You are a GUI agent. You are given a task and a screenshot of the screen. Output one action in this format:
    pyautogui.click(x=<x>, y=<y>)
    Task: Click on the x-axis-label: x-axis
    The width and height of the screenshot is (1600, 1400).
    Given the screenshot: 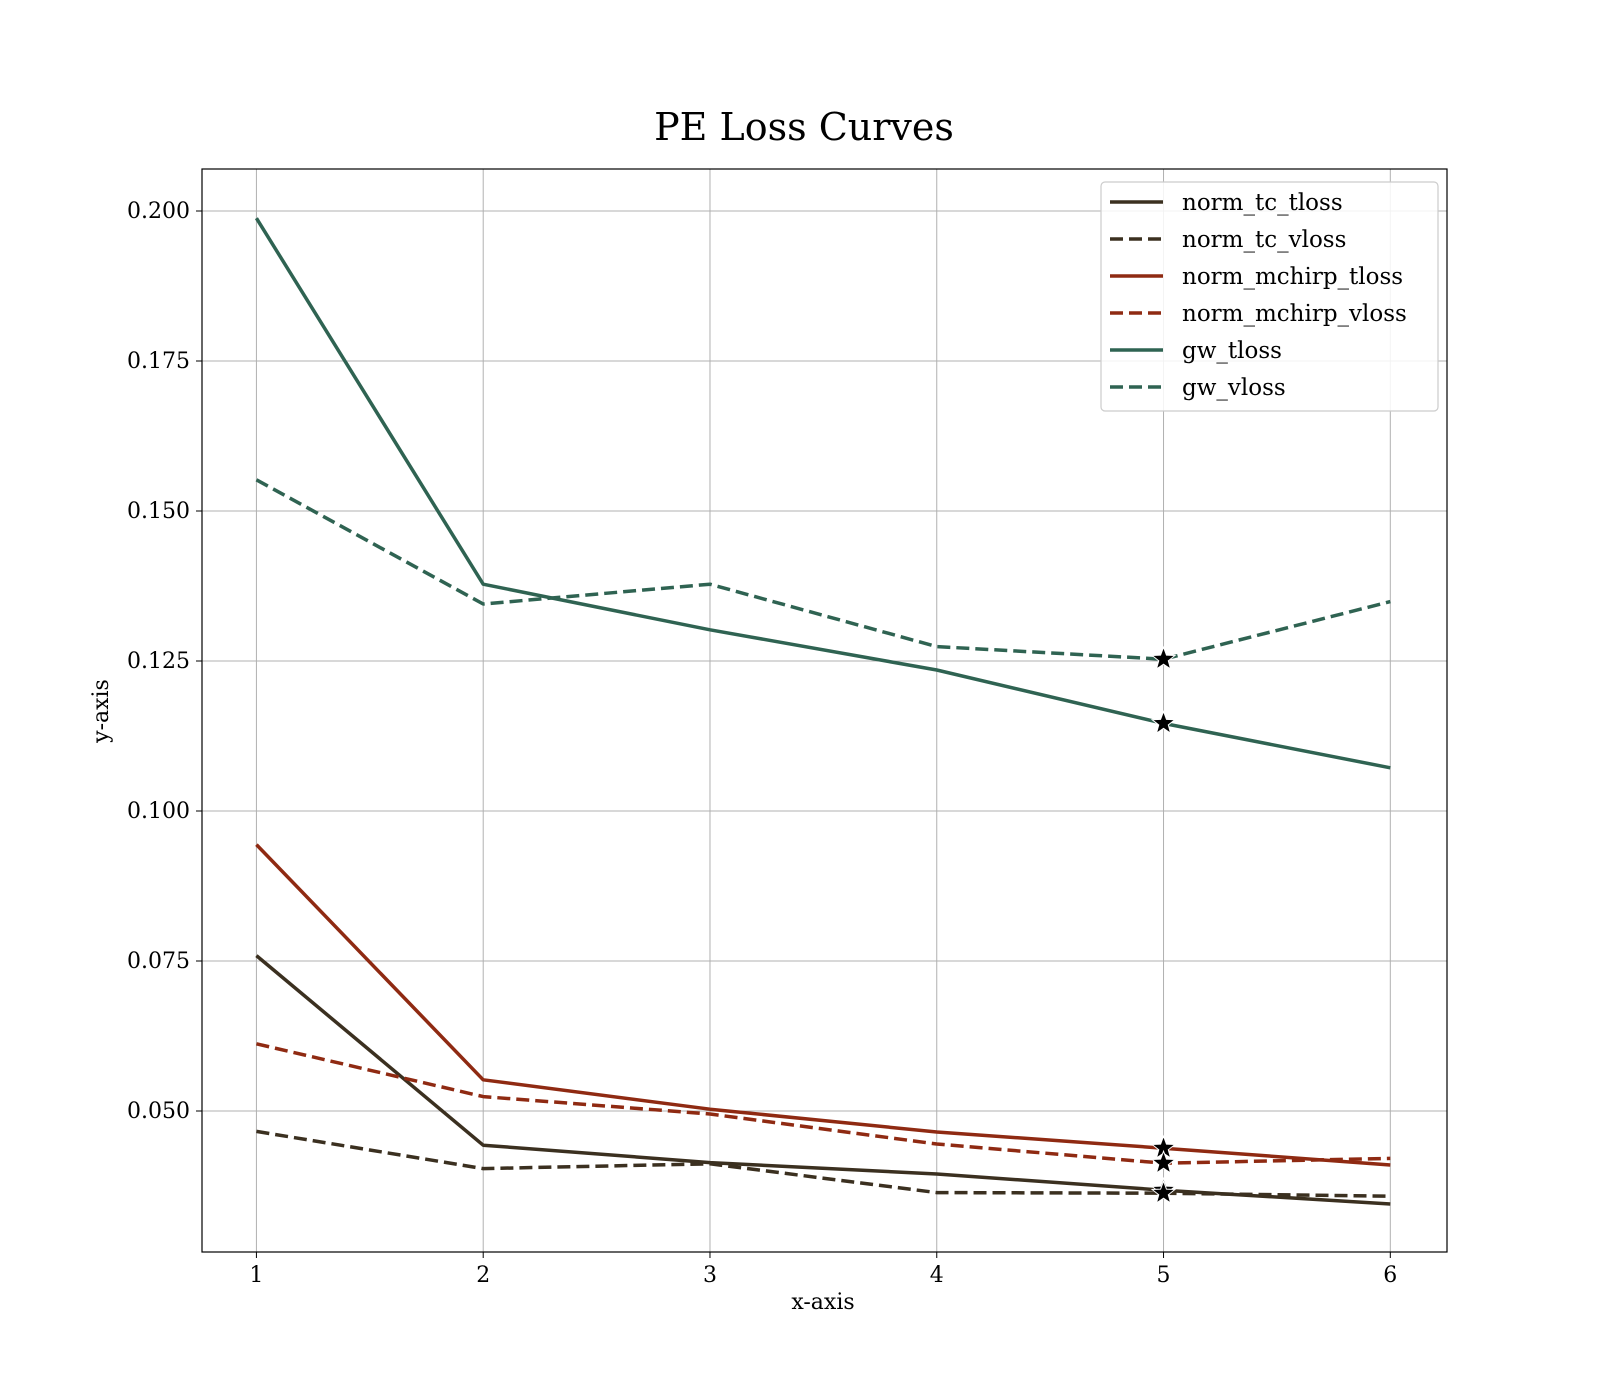 What is the action you would take?
    pyautogui.click(x=822, y=1302)
    